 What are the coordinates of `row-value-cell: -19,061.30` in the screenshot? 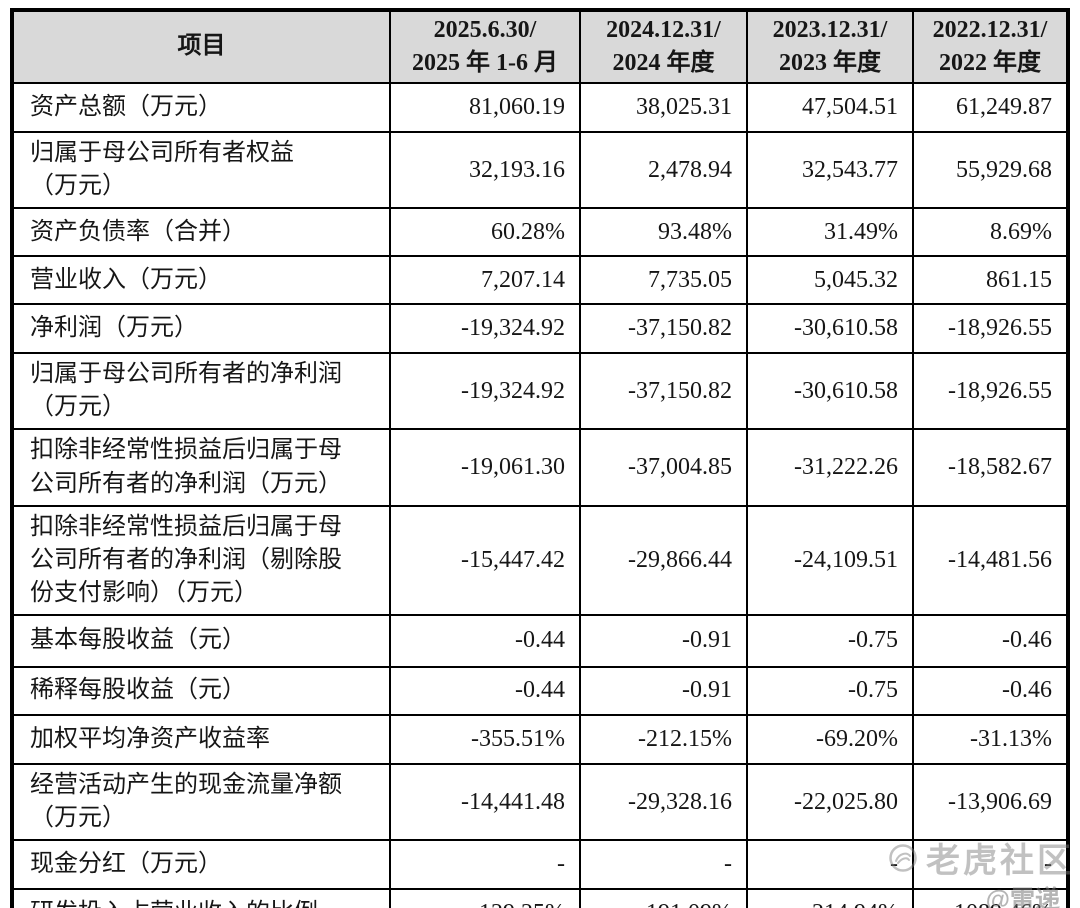 It's located at (485, 467).